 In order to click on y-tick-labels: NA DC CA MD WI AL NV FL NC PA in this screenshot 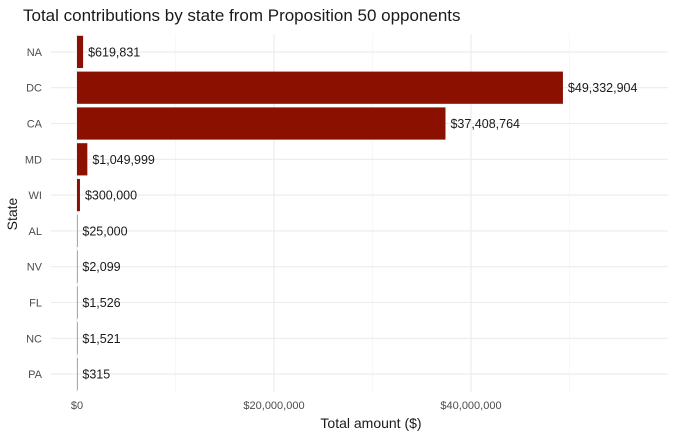, I will do `click(34, 214)`.